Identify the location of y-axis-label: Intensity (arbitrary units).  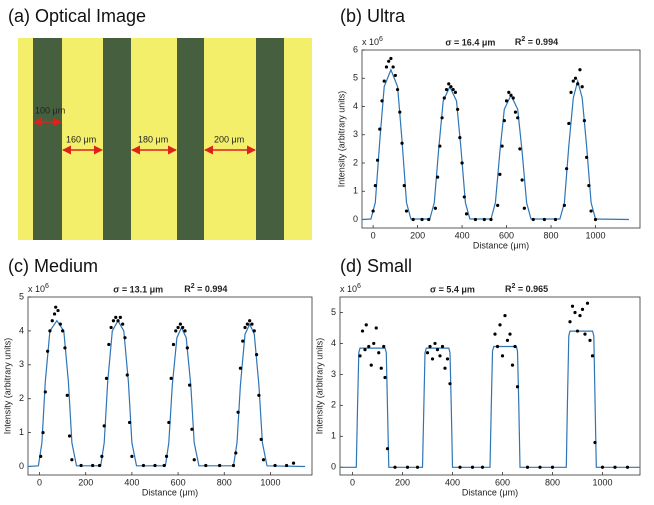
(341, 139).